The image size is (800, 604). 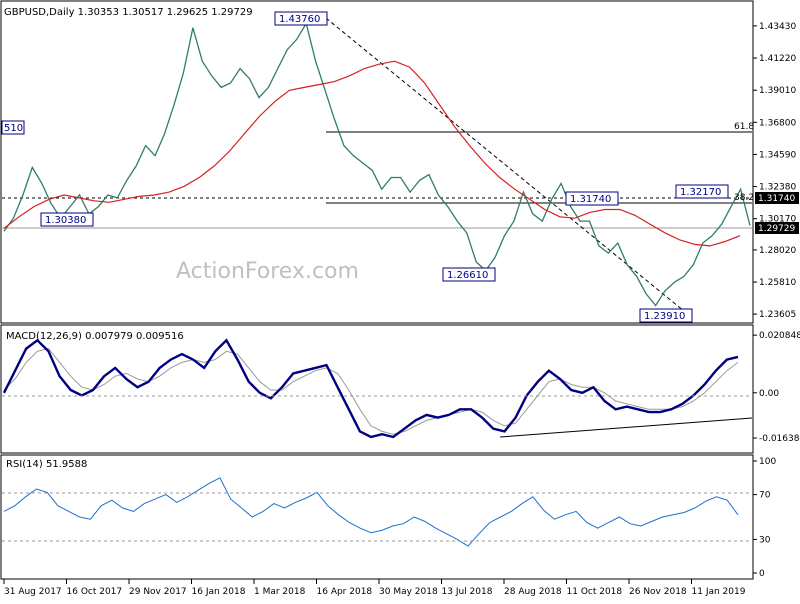 What do you see at coordinates (777, 283) in the screenshot?
I see `price-tick-label: 1.25810` at bounding box center [777, 283].